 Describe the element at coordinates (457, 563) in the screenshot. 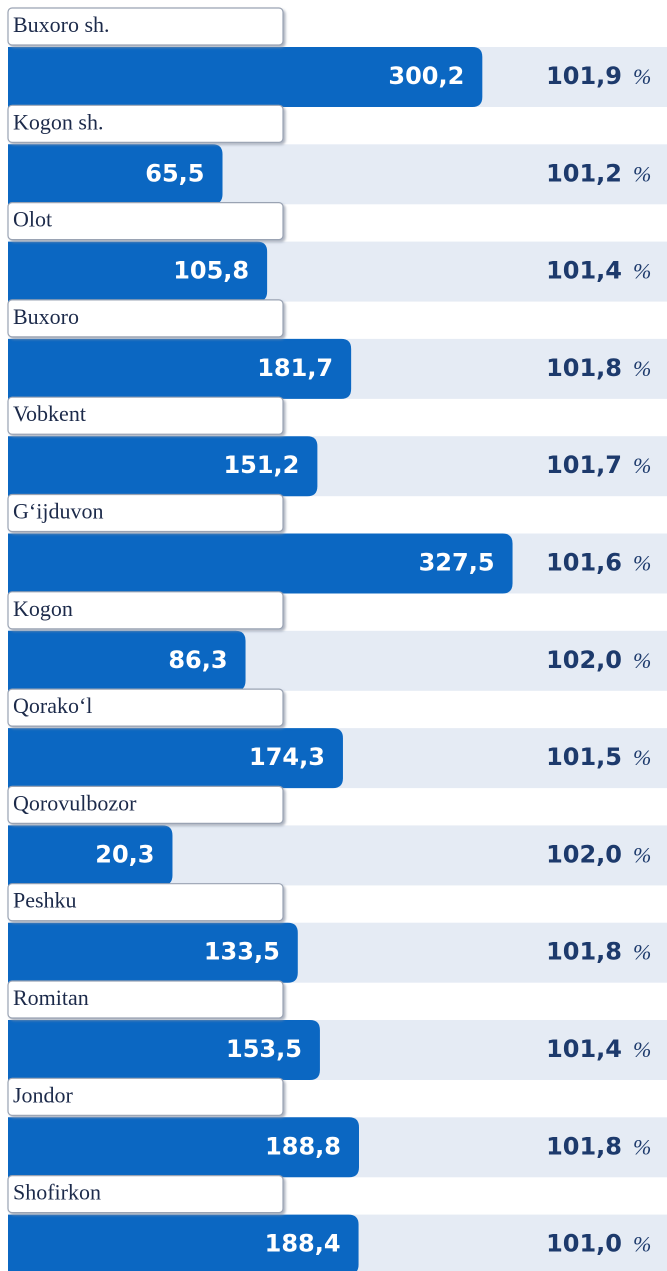

I see `value-label: 327,5` at that location.